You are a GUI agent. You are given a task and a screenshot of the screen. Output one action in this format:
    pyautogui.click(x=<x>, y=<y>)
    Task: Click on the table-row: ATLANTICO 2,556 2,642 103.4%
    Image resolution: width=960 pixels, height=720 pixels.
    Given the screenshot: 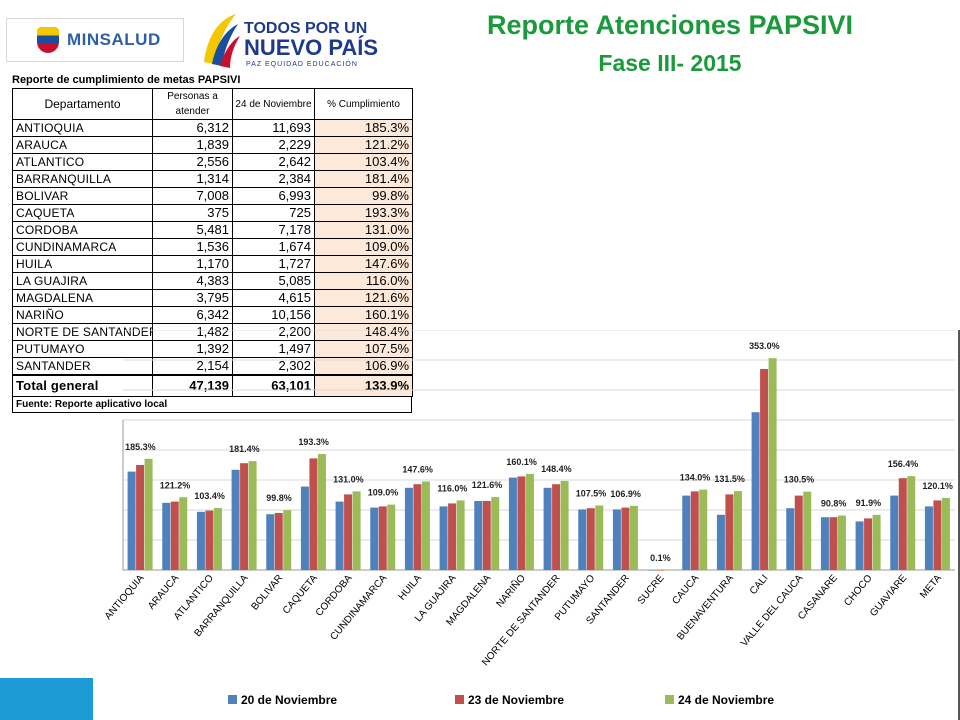 What is the action you would take?
    pyautogui.click(x=212, y=162)
    